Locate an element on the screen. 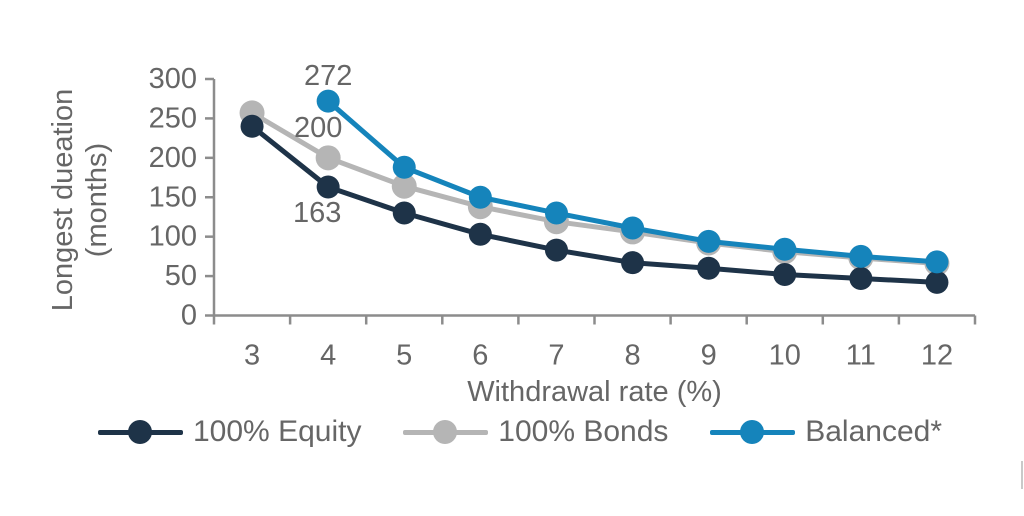  legend-label-balanced: Balanced* is located at coordinates (873, 431).